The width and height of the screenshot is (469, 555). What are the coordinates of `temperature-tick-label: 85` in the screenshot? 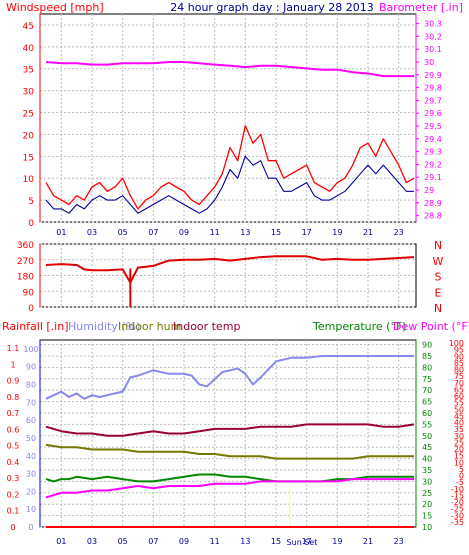 It's located at (427, 356).